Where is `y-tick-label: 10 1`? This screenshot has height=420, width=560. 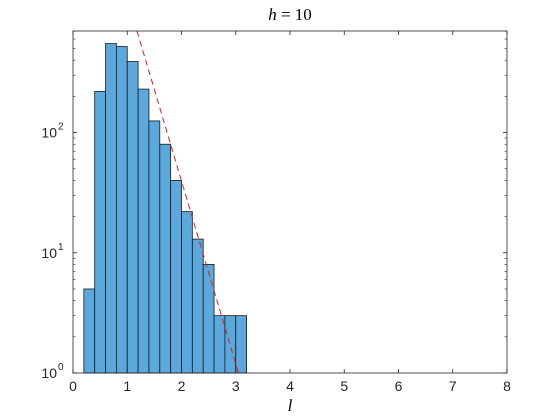 y-tick-label: 10 1 is located at coordinates (52, 251).